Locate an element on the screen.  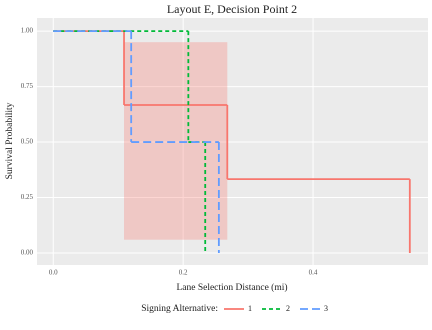
y-tick-label: 0.25 is located at coordinates (27, 197).